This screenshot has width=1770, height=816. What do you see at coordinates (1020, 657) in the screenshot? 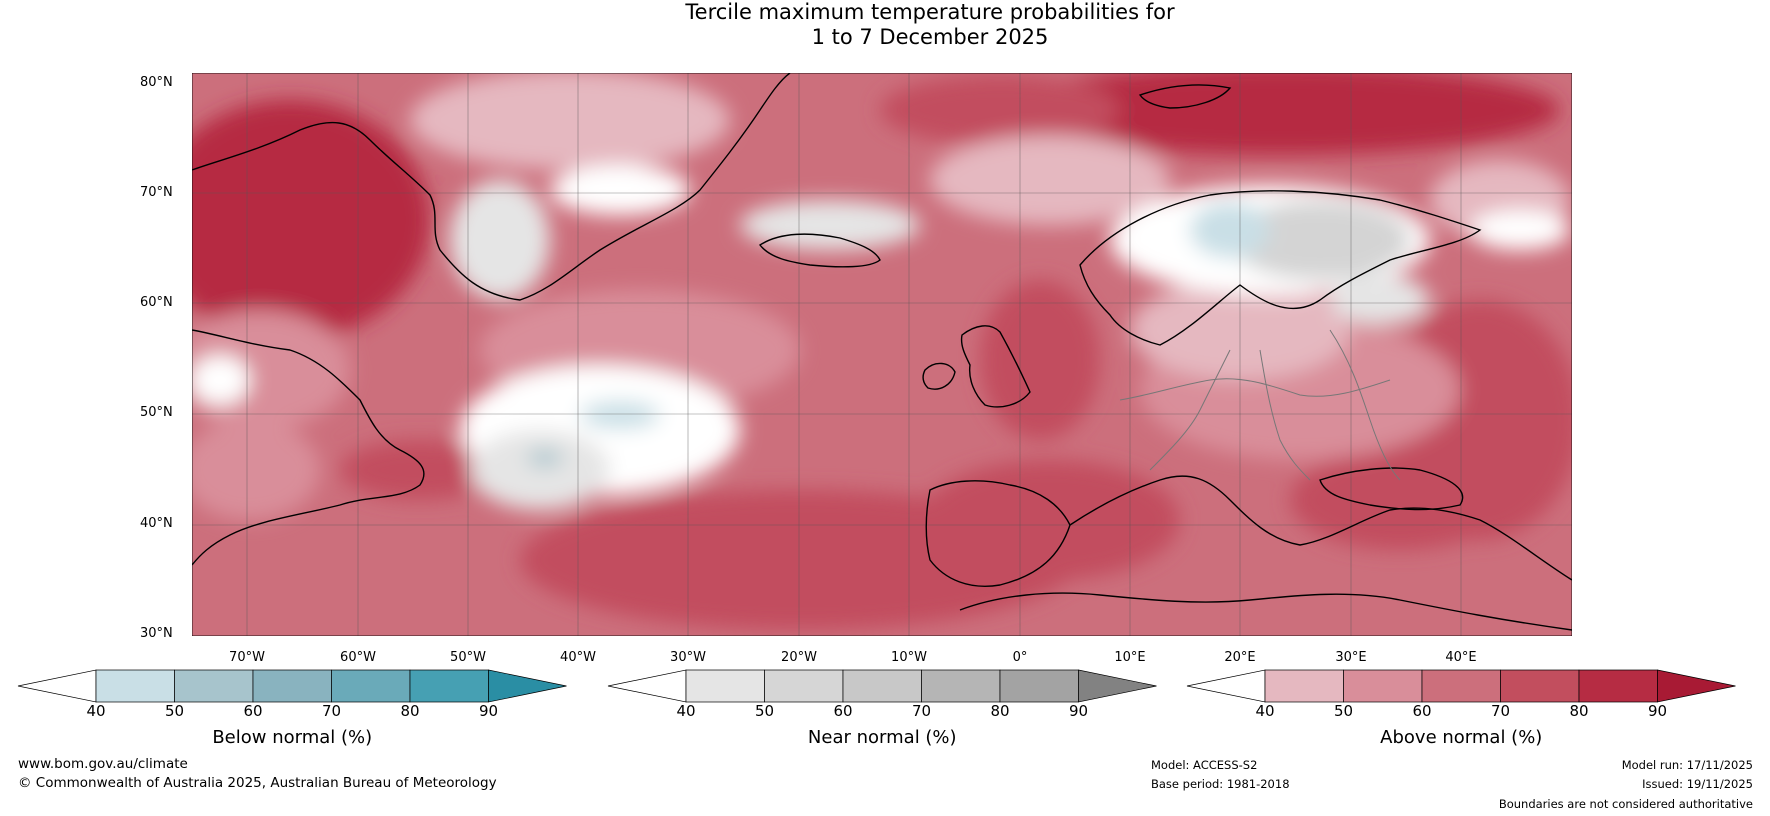
I see `lon-label-0: 0°` at bounding box center [1020, 657].